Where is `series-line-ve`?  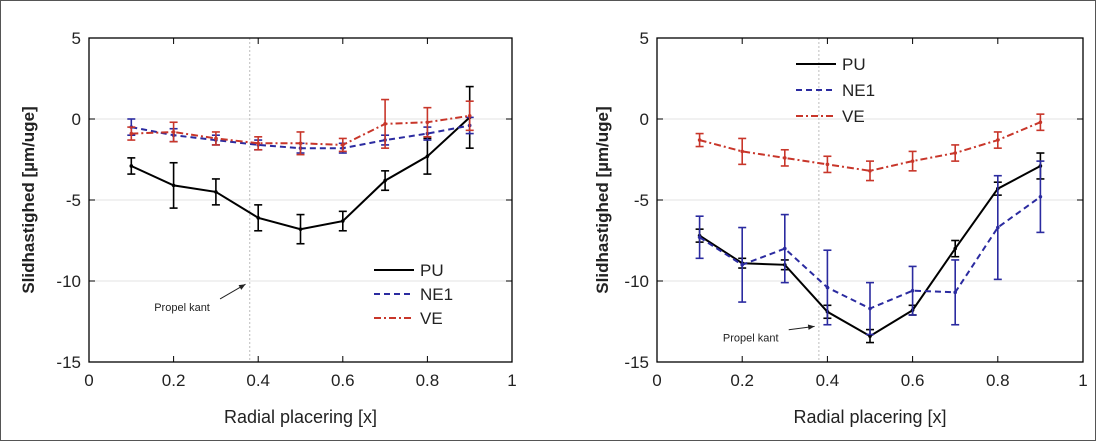 series-line-ve is located at coordinates (870, 146).